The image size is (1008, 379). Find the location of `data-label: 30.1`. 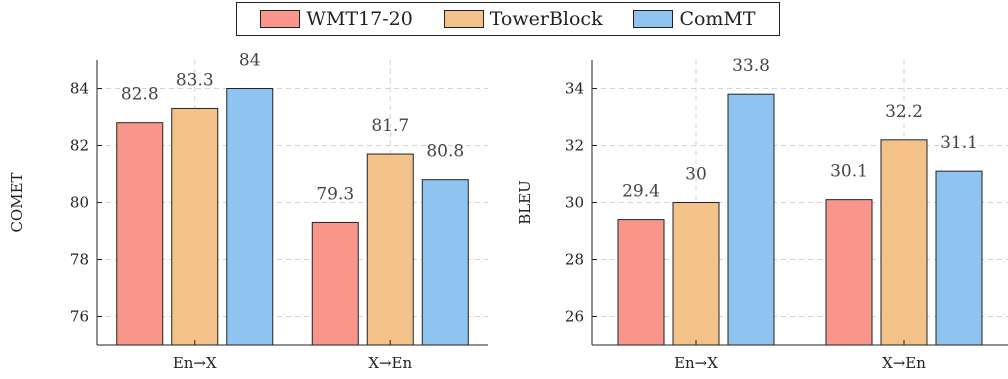

data-label: 30.1 is located at coordinates (849, 172).